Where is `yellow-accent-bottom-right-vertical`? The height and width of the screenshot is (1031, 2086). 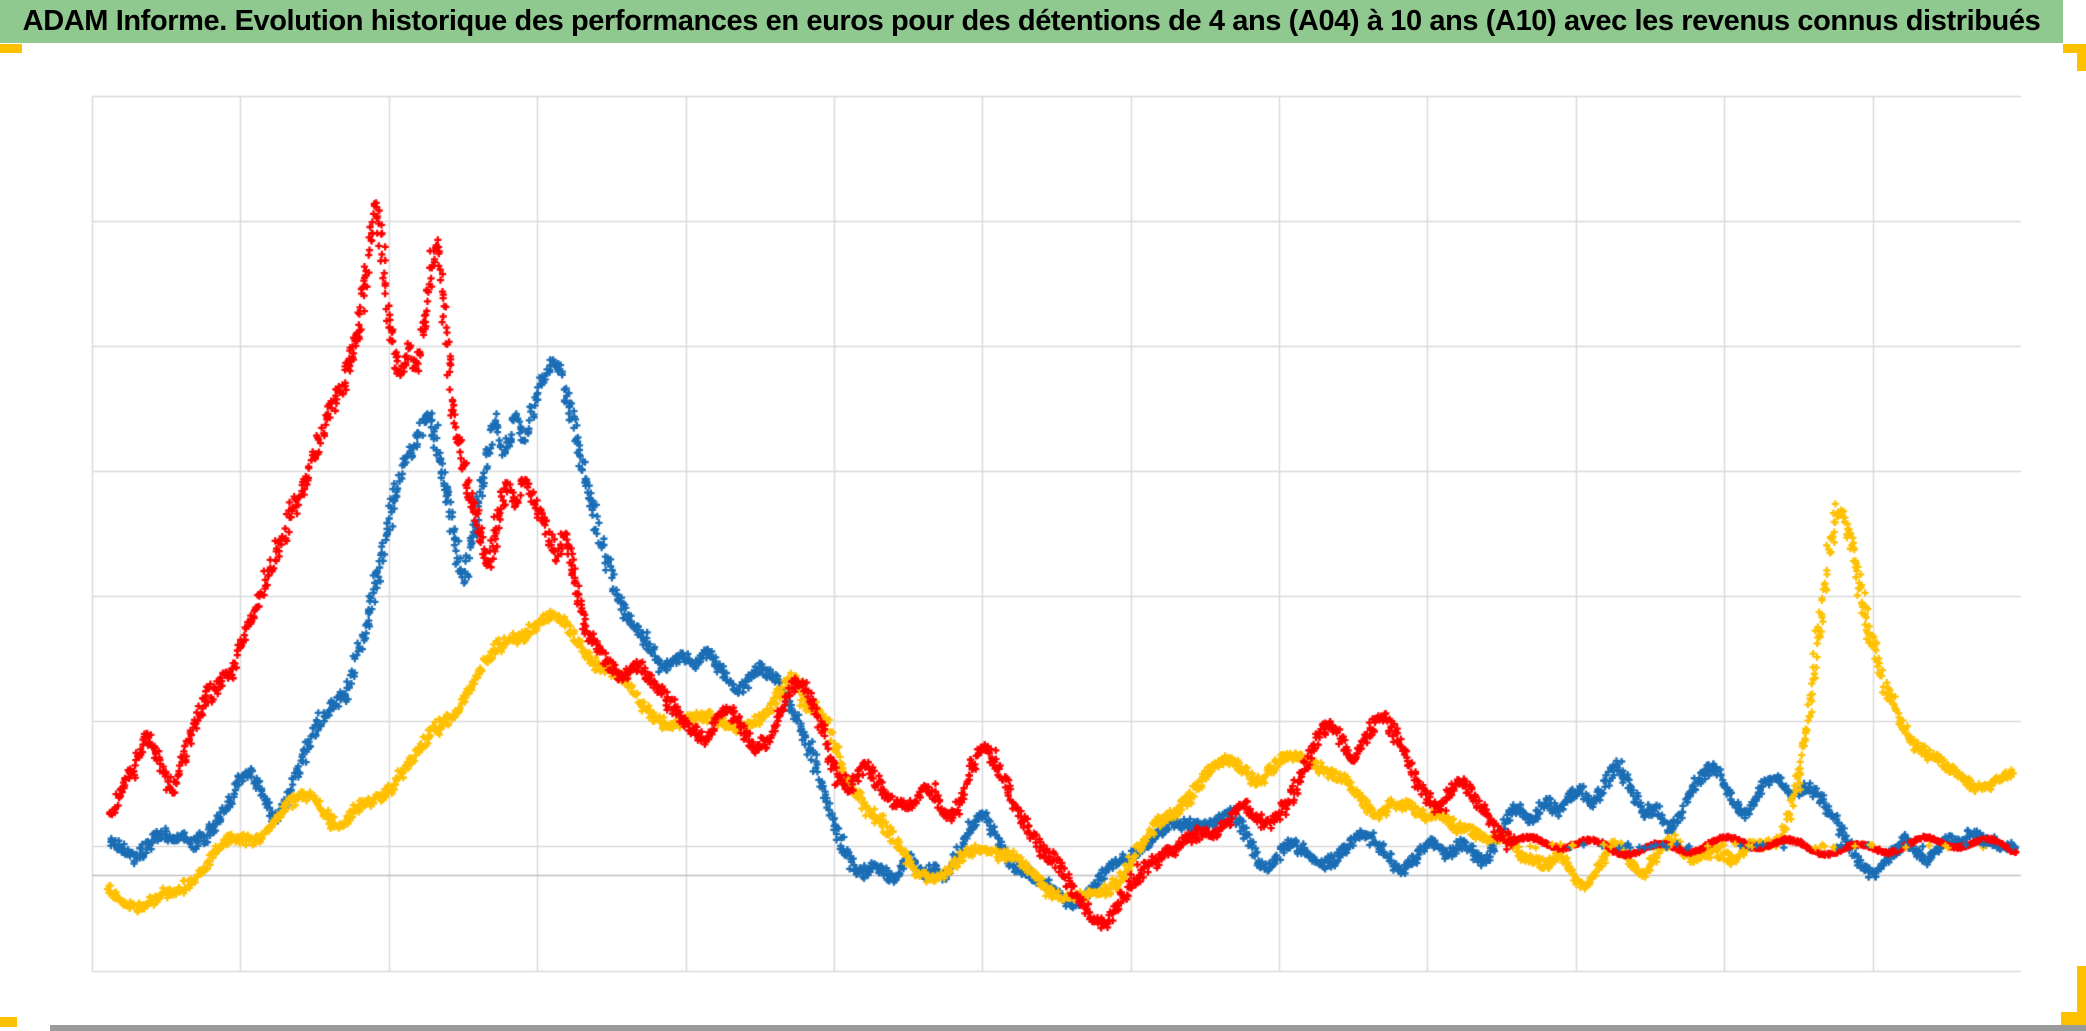
yellow-accent-bottom-right-vertical is located at coordinates (2081, 992).